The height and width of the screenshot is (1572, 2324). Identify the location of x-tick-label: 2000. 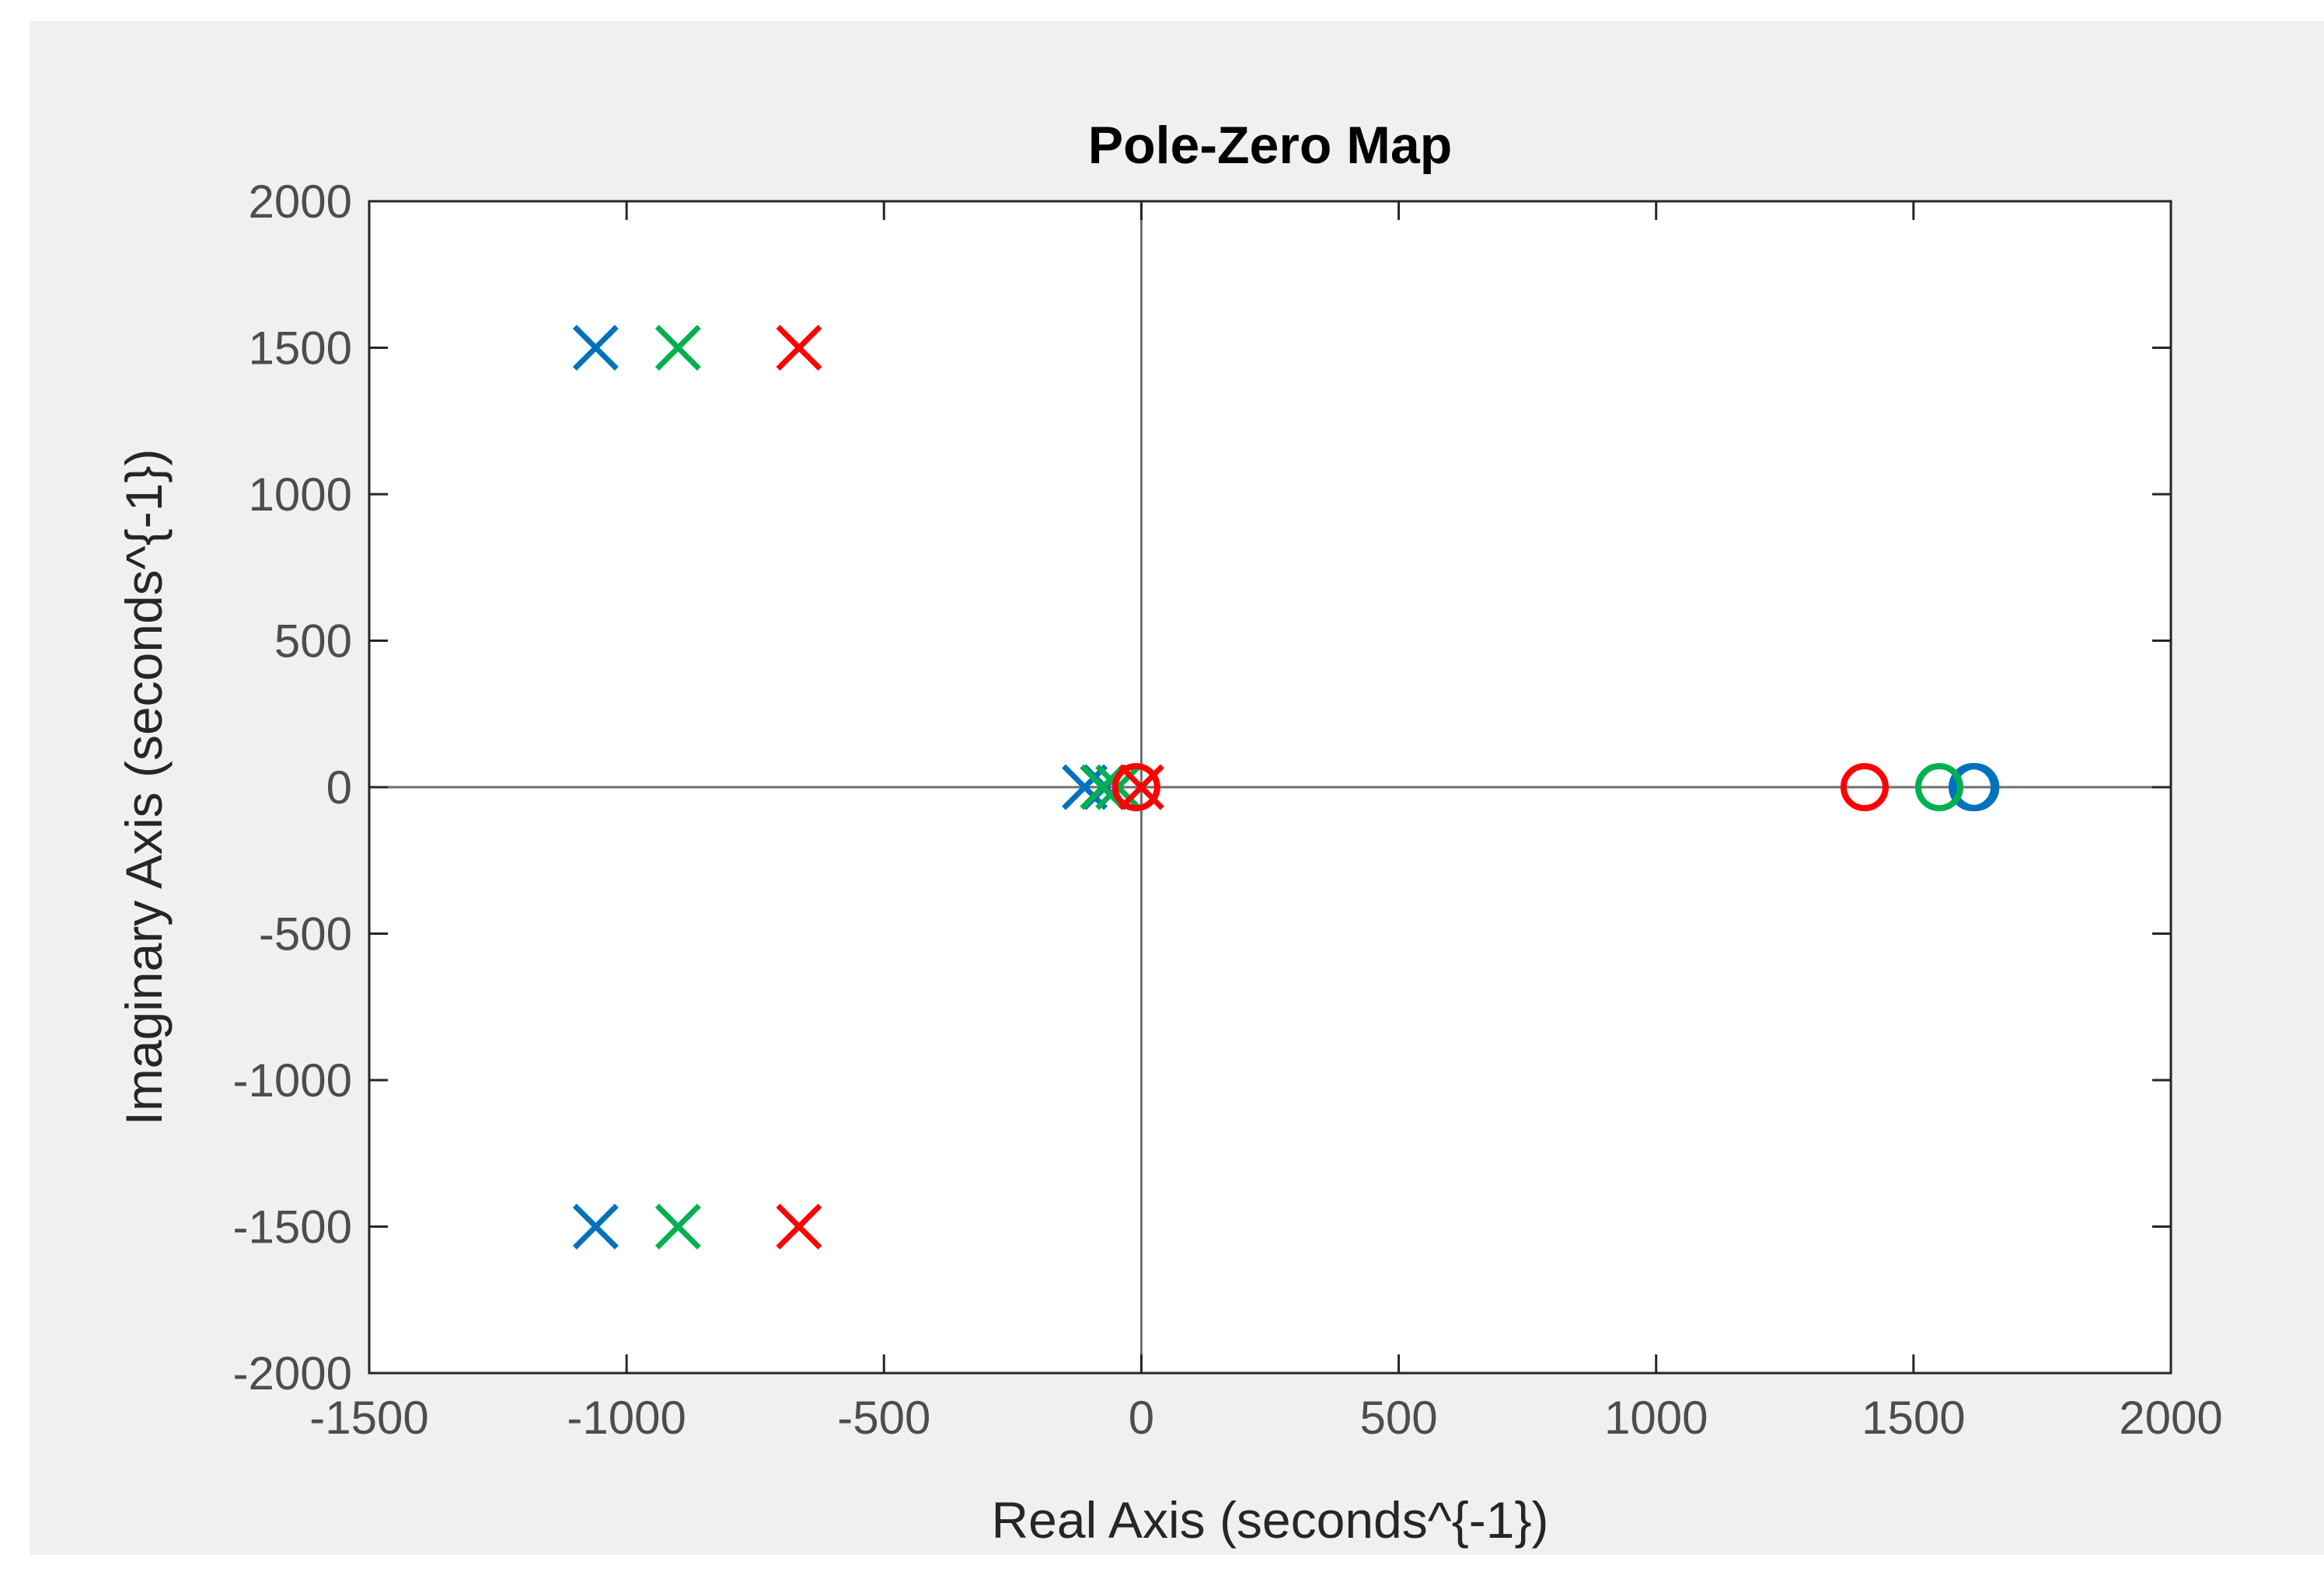
(2170, 1418).